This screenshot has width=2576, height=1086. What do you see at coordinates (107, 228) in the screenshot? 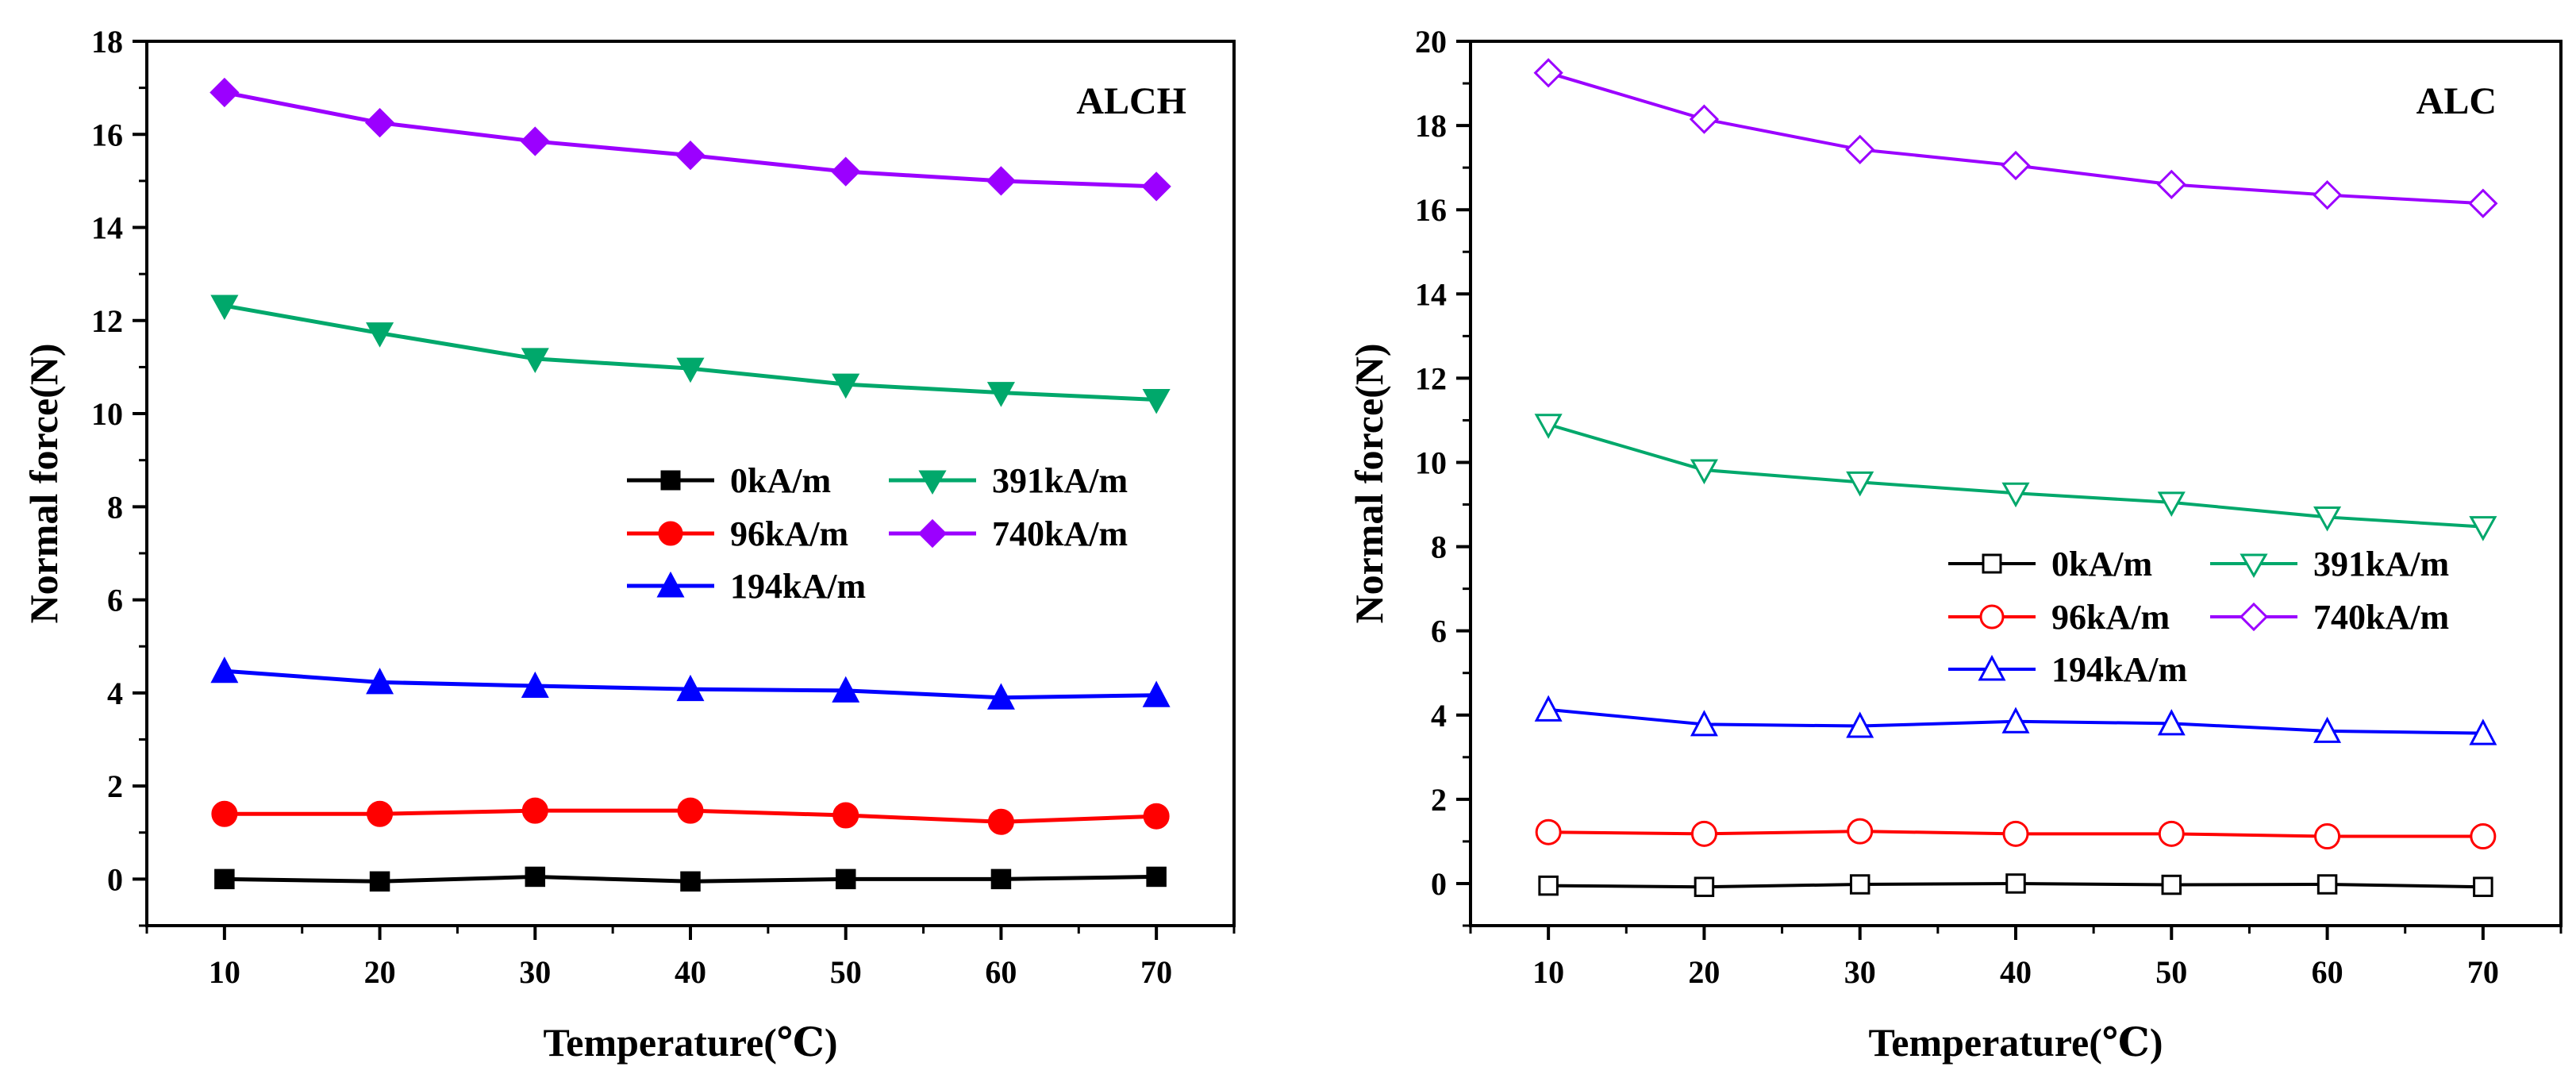
I see `y-tick-label: 14` at bounding box center [107, 228].